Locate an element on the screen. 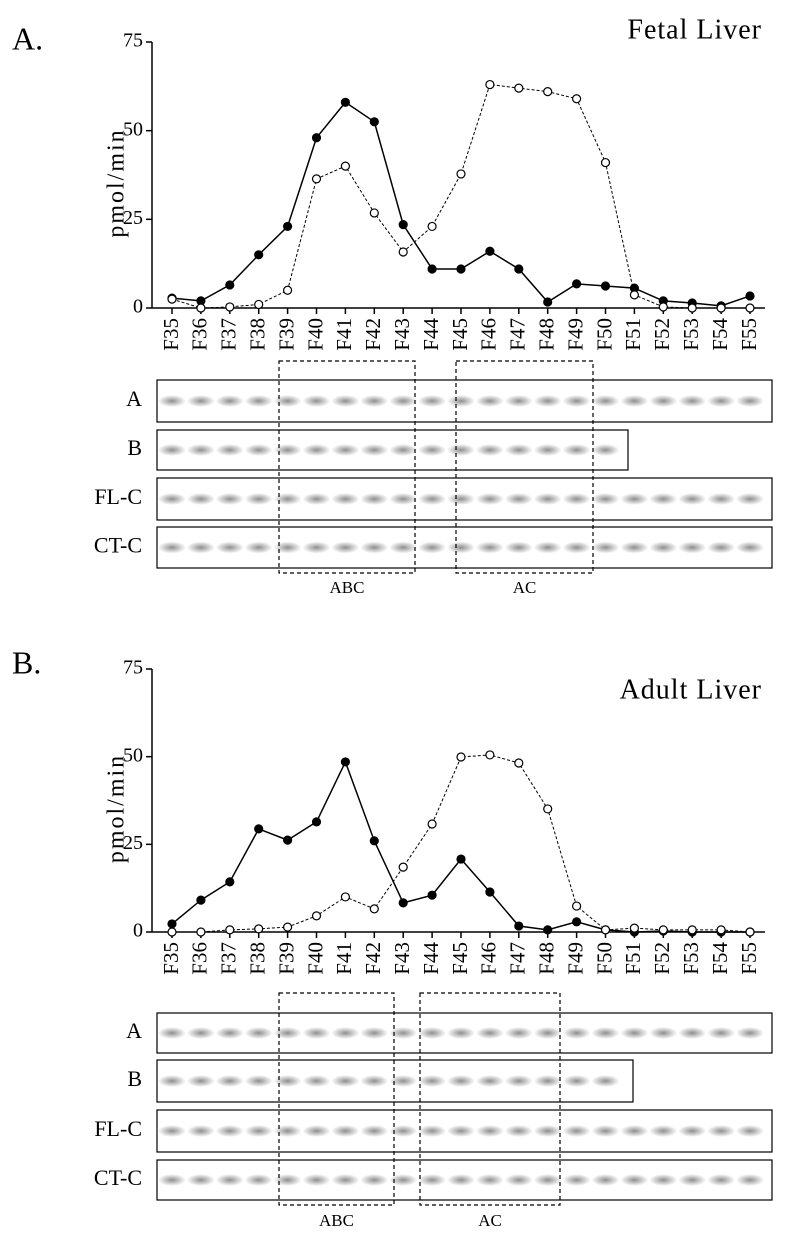 This screenshot has width=800, height=1242. x-tick-label: F45 is located at coordinates (460, 334).